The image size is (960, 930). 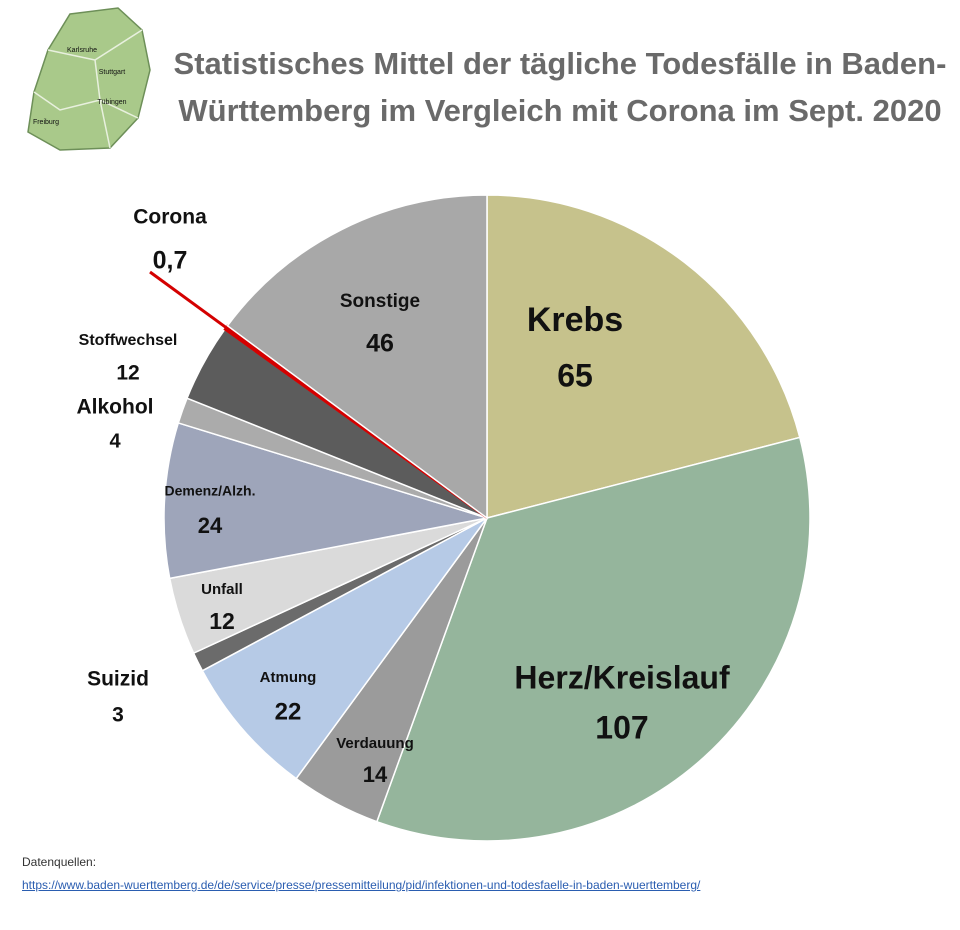 I want to click on slice-label: Krebs, so click(x=575, y=320).